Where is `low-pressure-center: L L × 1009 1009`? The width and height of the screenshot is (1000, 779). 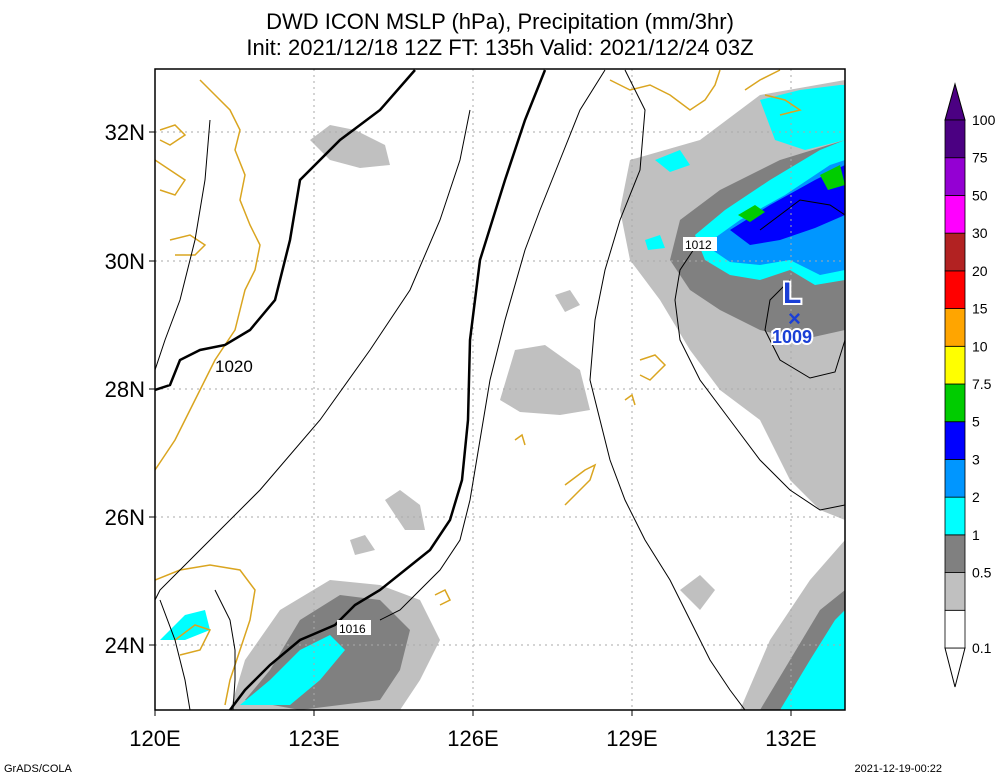
low-pressure-center: L L × 1009 1009 is located at coordinates (792, 312).